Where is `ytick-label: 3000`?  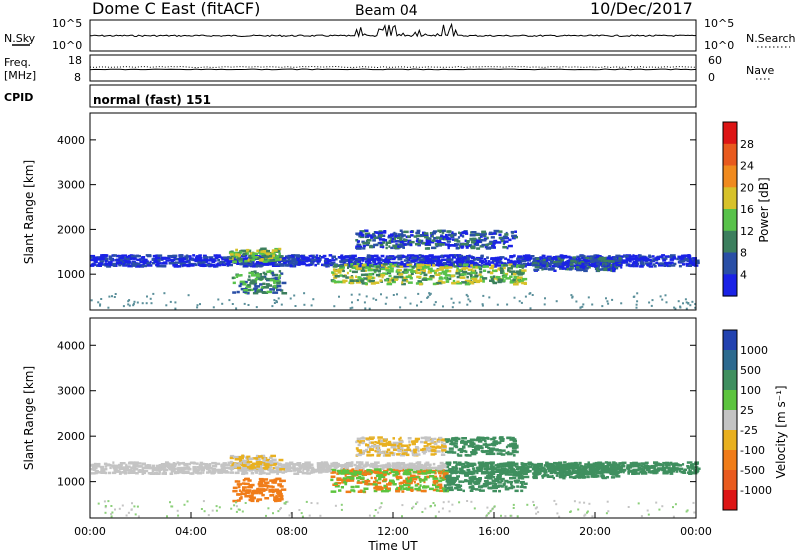
ytick-label: 3000 is located at coordinates (71, 185).